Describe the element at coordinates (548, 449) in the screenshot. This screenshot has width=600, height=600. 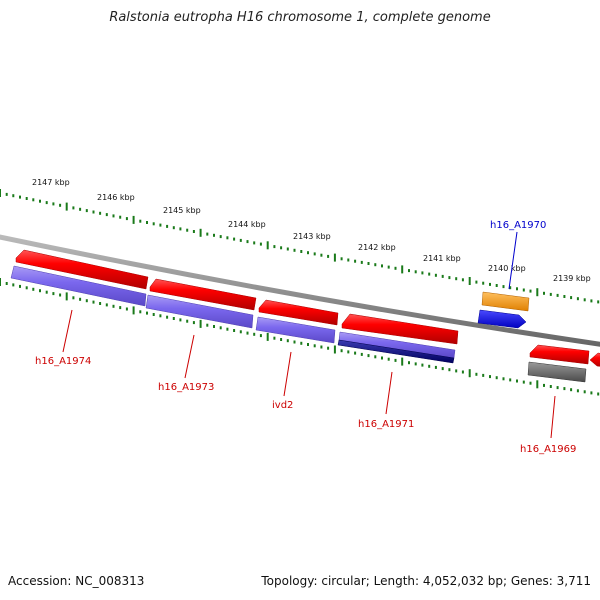
I see `gene-label-h16_A1969: h16_A1969` at that location.